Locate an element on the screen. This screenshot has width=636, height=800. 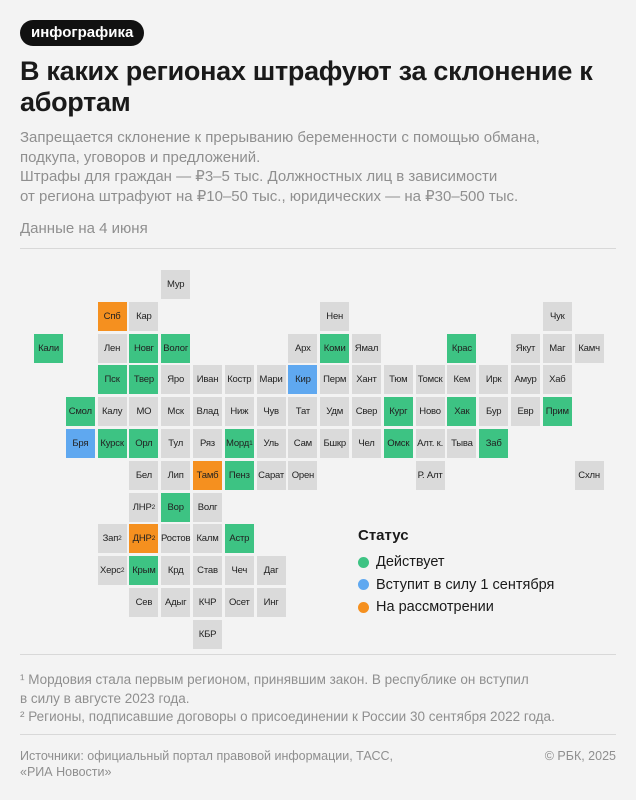
region-tile: Мск is located at coordinates (176, 412).